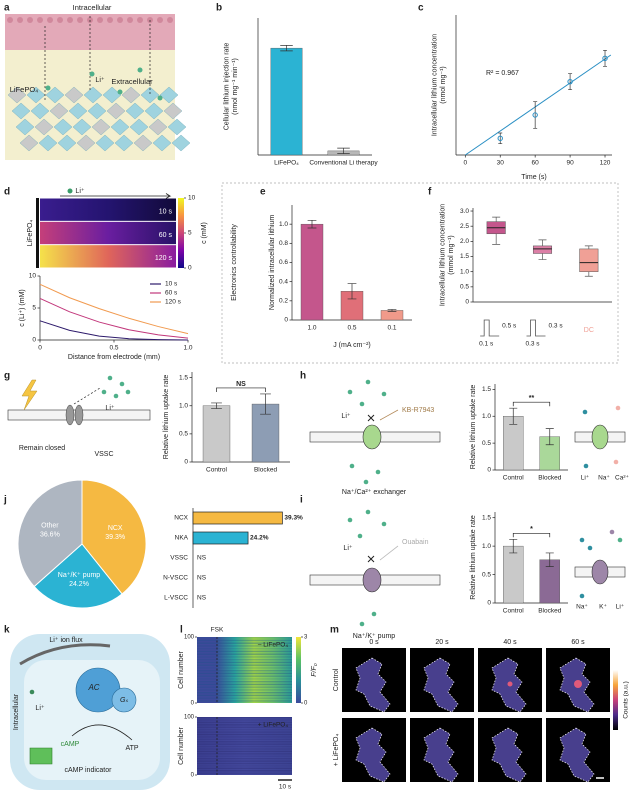 The image size is (632, 795). What do you see at coordinates (241, 384) in the screenshot?
I see `significance-label: NS` at bounding box center [241, 384].